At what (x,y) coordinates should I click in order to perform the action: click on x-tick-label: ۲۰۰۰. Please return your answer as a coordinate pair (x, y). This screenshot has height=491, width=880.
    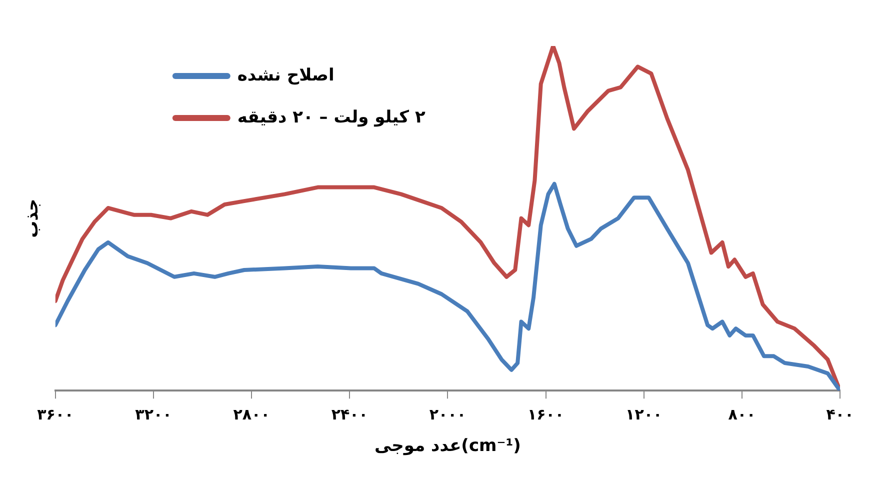
    Looking at the image, I should click on (447, 414).